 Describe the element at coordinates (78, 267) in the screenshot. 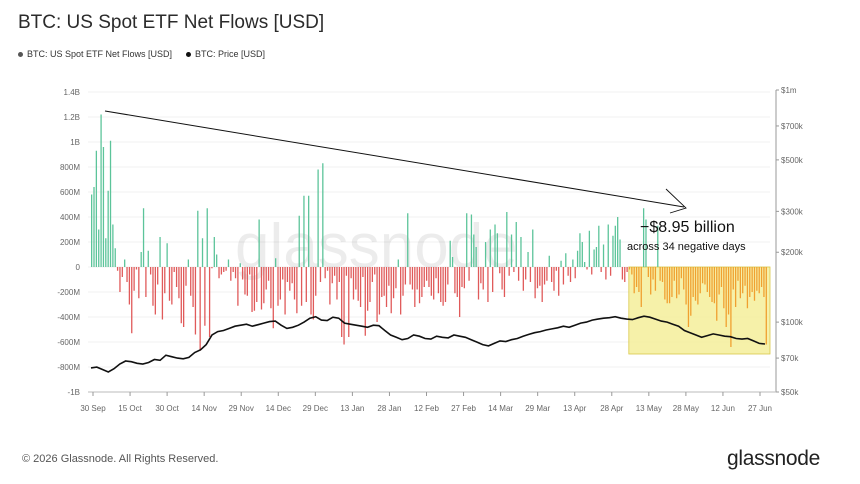

I see `y-left-tick-label: 0` at that location.